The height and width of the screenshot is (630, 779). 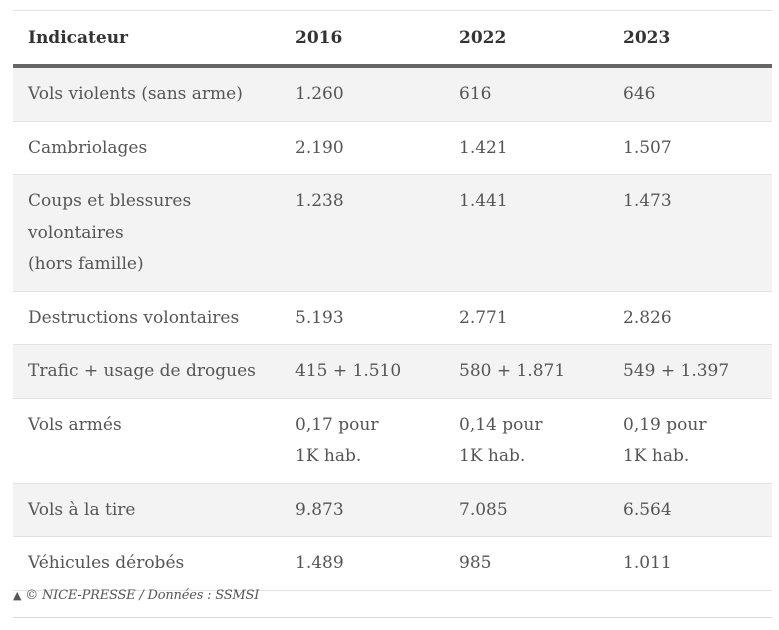 I want to click on column-header-2016: 2016, so click(x=362, y=39).